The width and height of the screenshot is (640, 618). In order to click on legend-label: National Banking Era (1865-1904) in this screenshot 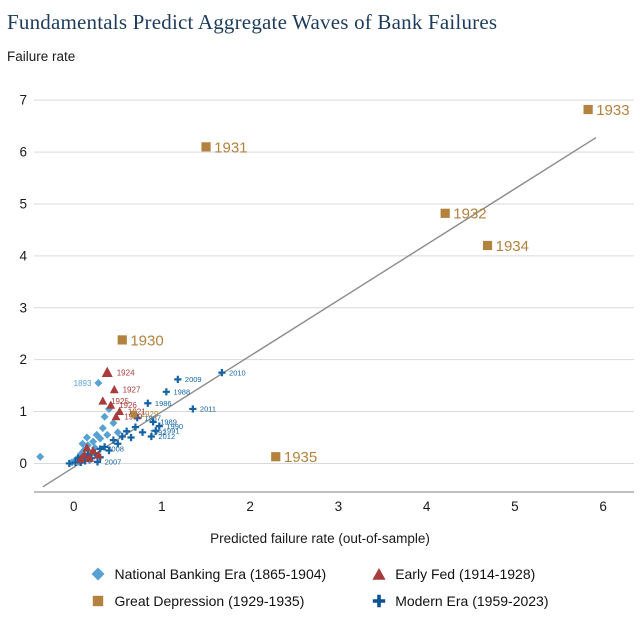, I will do `click(220, 574)`.